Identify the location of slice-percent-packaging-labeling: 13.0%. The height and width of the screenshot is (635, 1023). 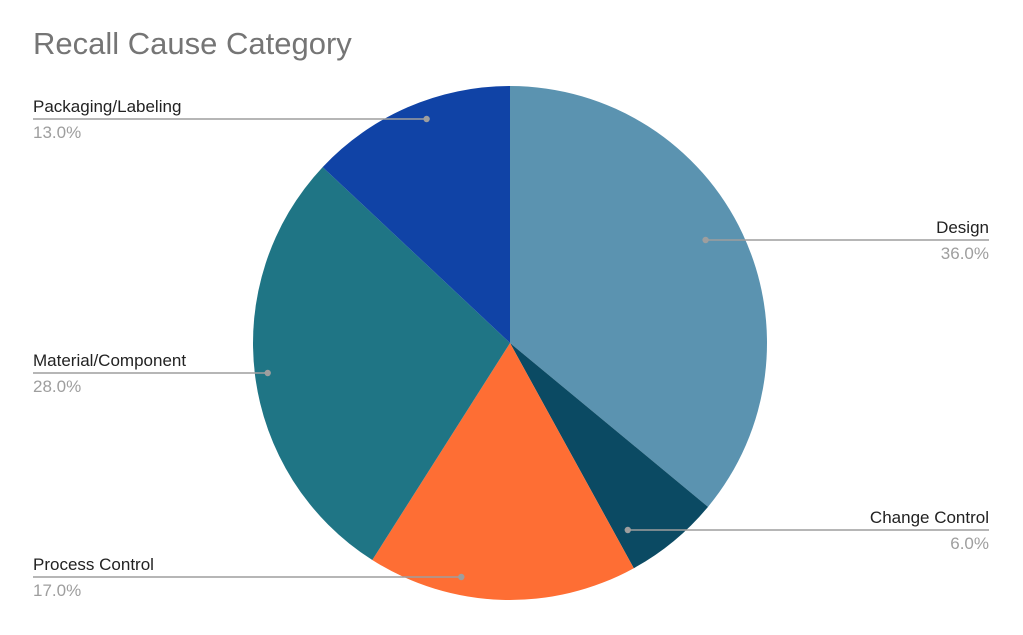
(57, 132).